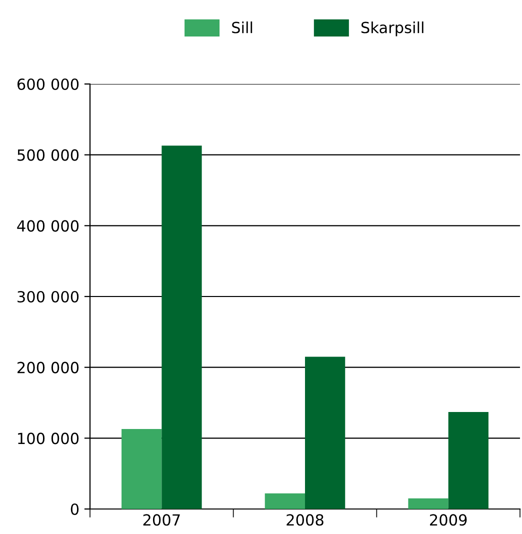 The height and width of the screenshot is (534, 522). I want to click on y-tick-label: 0, so click(74, 509).